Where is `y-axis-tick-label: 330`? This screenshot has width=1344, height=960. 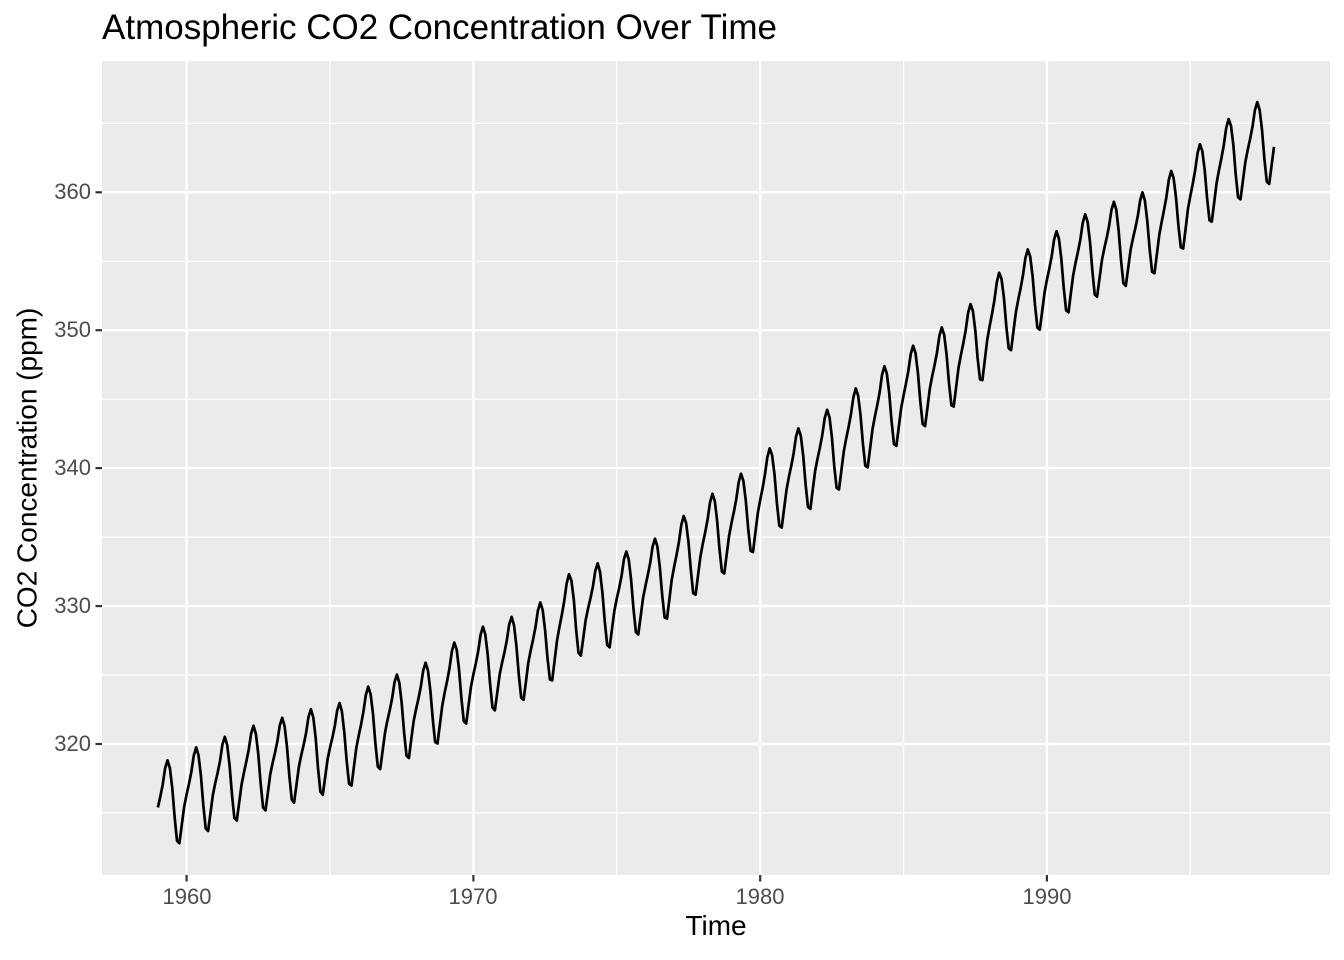
y-axis-tick-label: 330 is located at coordinates (72, 605).